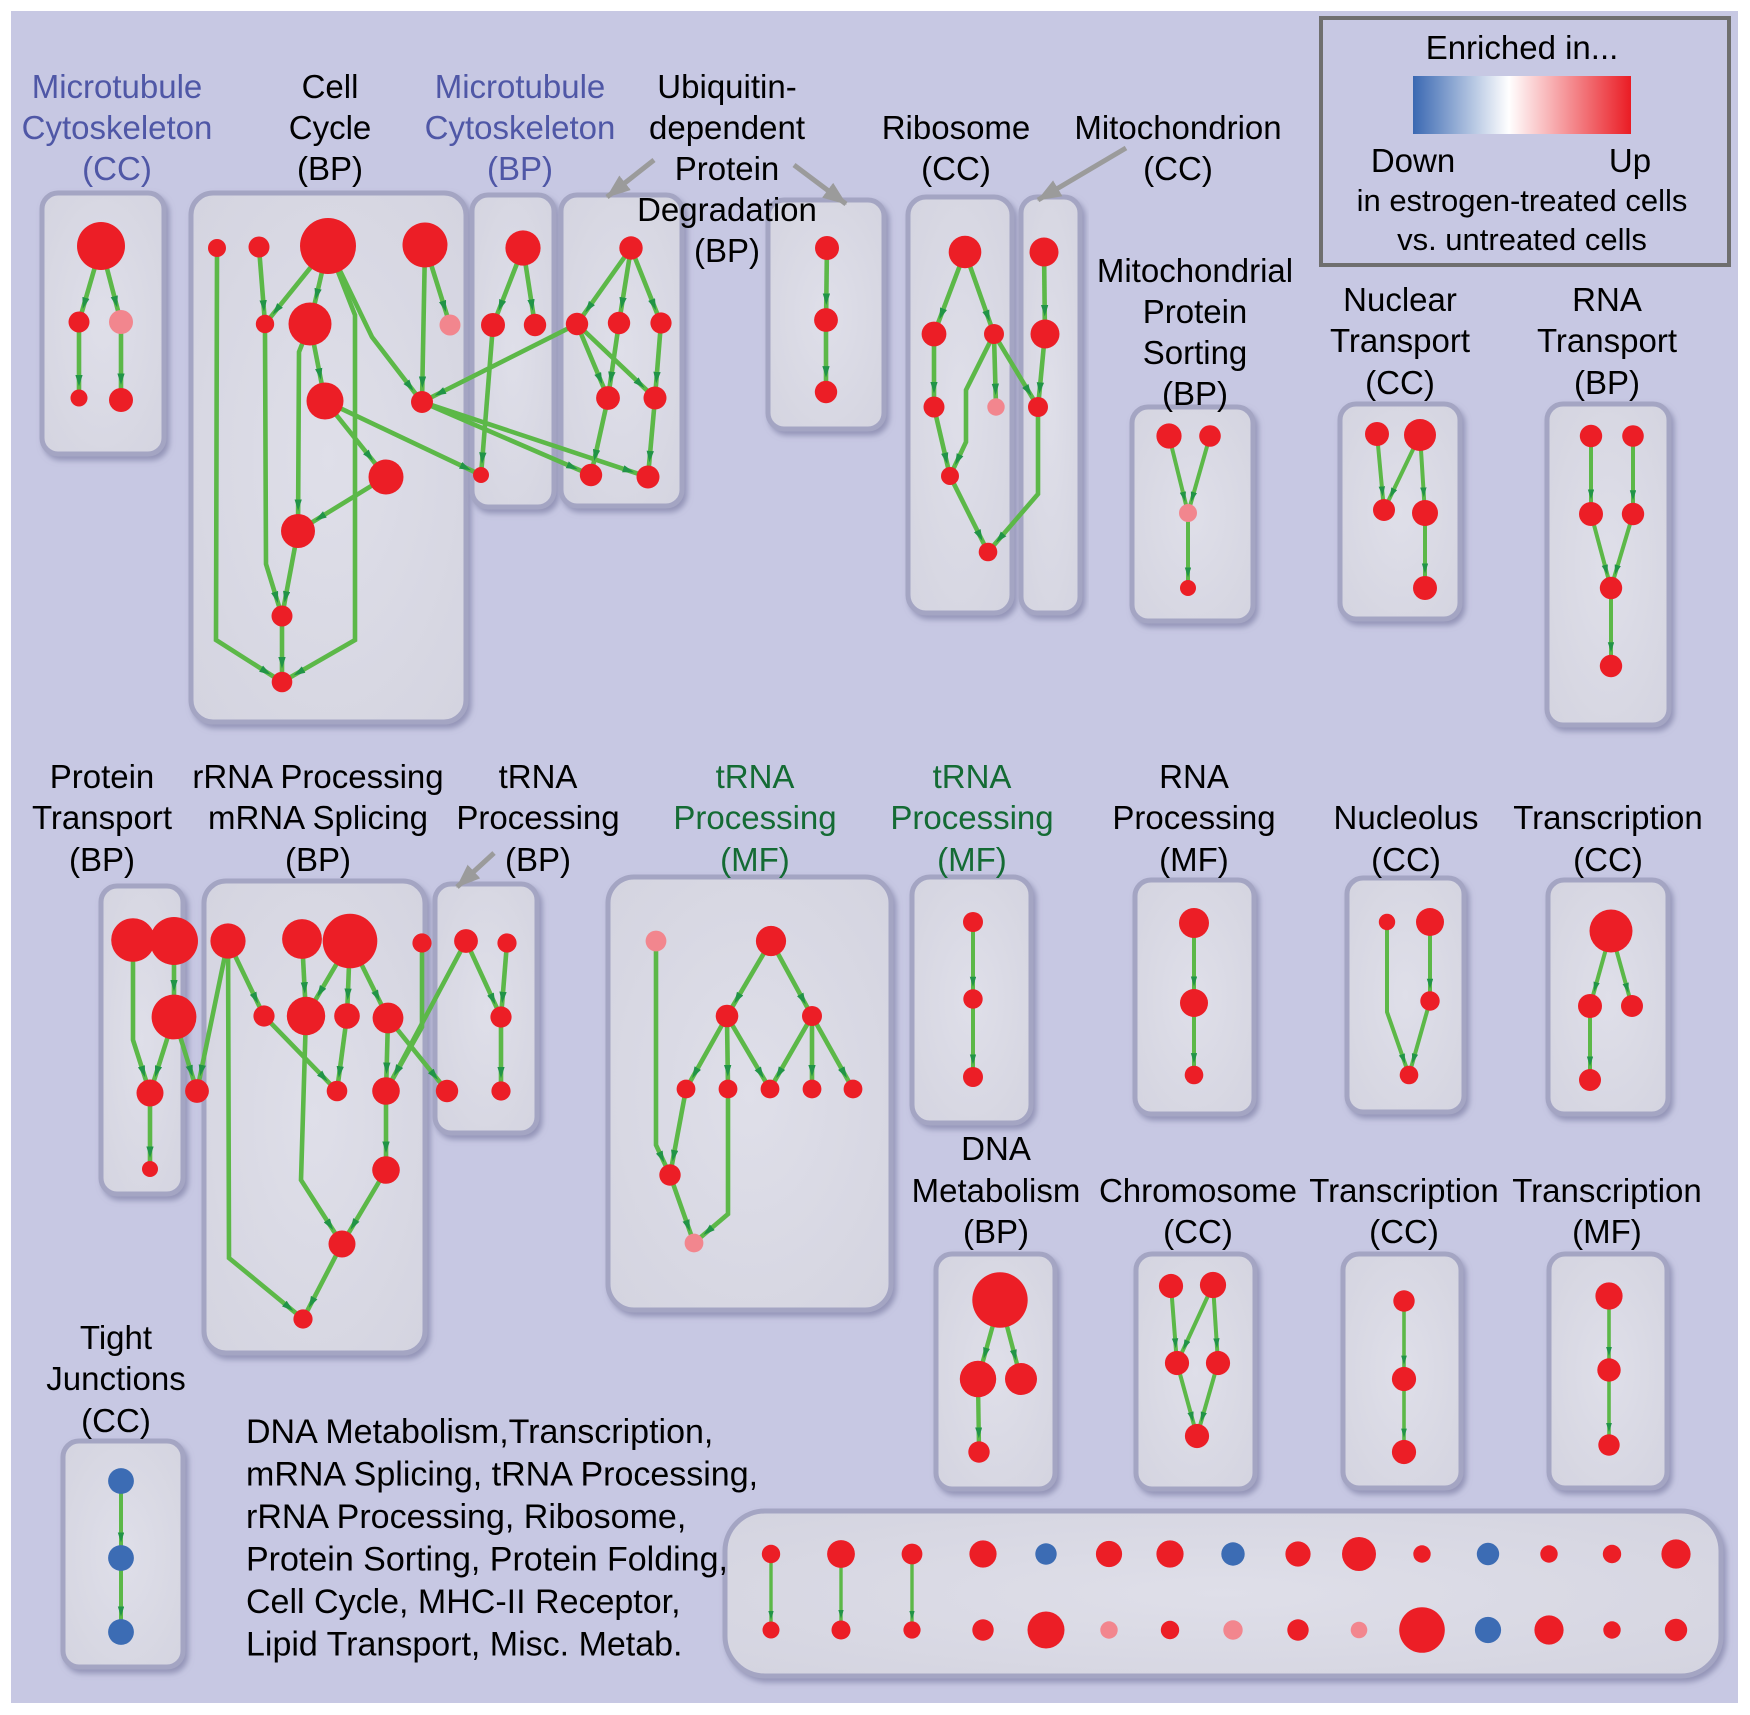 The image size is (1750, 1715). Describe the element at coordinates (502, 1475) in the screenshot. I see `svg-text:mRNA Splicing, tRNA Processing: mRNA Splicing, tRNA Processing,` at that location.